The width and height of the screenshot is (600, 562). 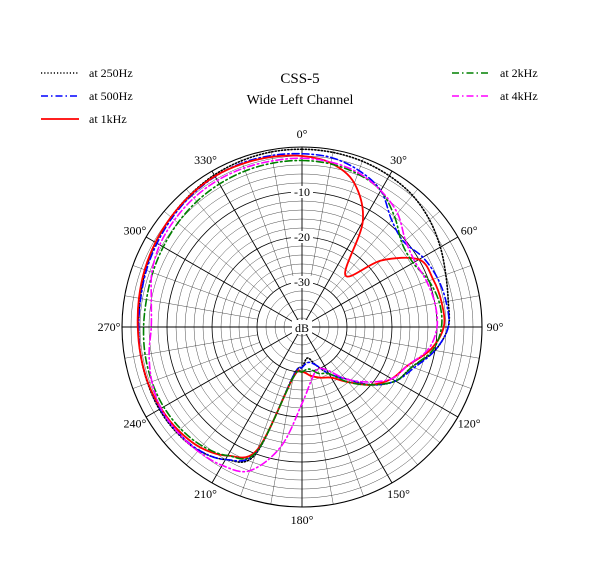 I want to click on angle-tick-label: 90°, so click(x=495, y=327).